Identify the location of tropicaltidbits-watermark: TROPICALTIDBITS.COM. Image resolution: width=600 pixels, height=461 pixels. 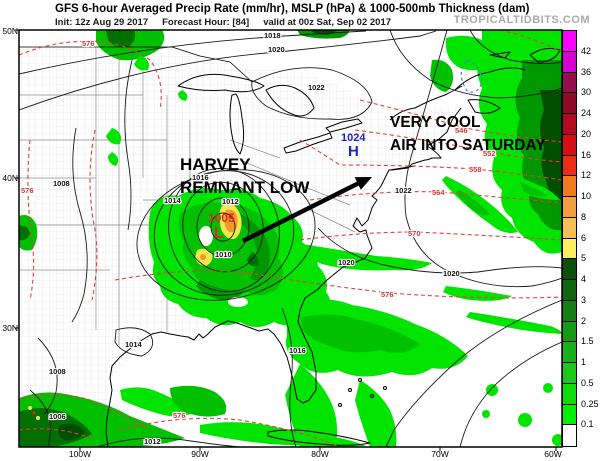
(521, 20).